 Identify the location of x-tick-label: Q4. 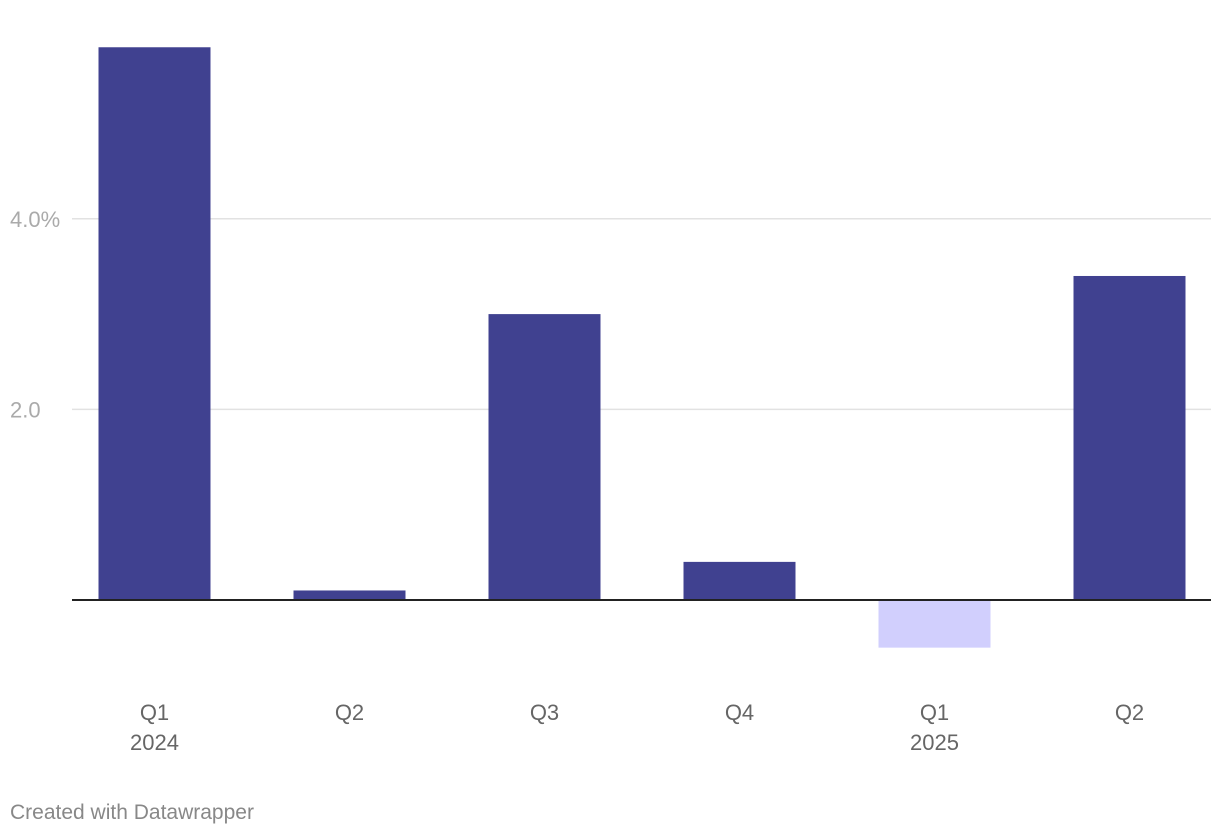
(739, 712).